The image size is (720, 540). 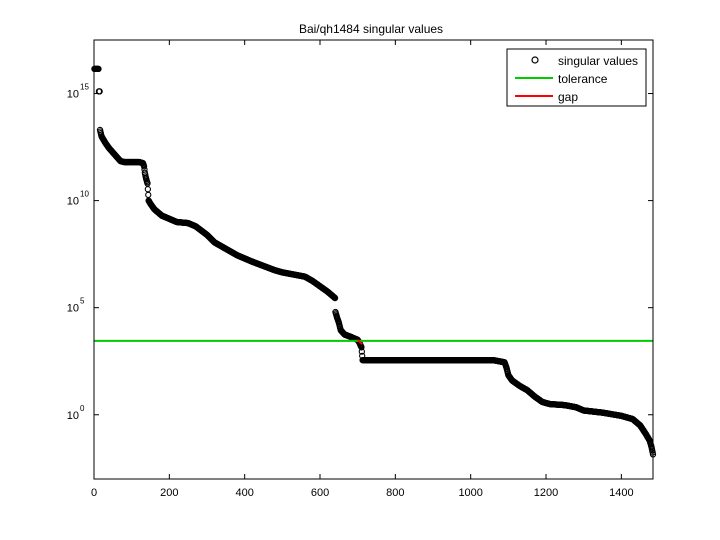 What do you see at coordinates (621, 493) in the screenshot?
I see `x-tick-label: 1400` at bounding box center [621, 493].